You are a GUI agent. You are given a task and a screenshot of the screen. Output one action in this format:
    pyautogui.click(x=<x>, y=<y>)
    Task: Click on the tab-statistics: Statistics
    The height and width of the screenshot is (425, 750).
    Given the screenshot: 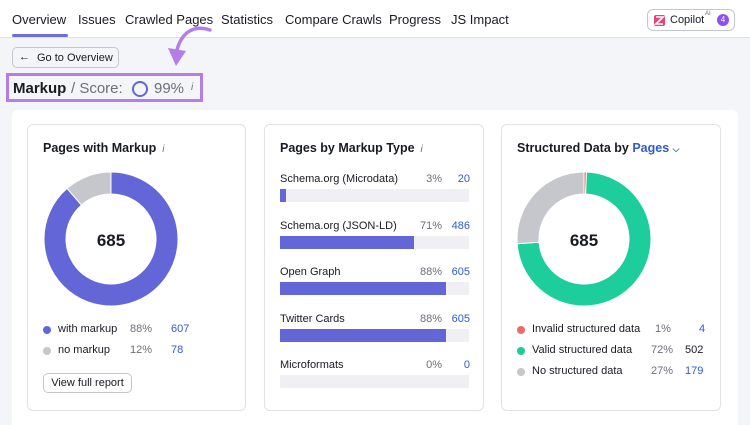 What is the action you would take?
    pyautogui.click(x=247, y=19)
    